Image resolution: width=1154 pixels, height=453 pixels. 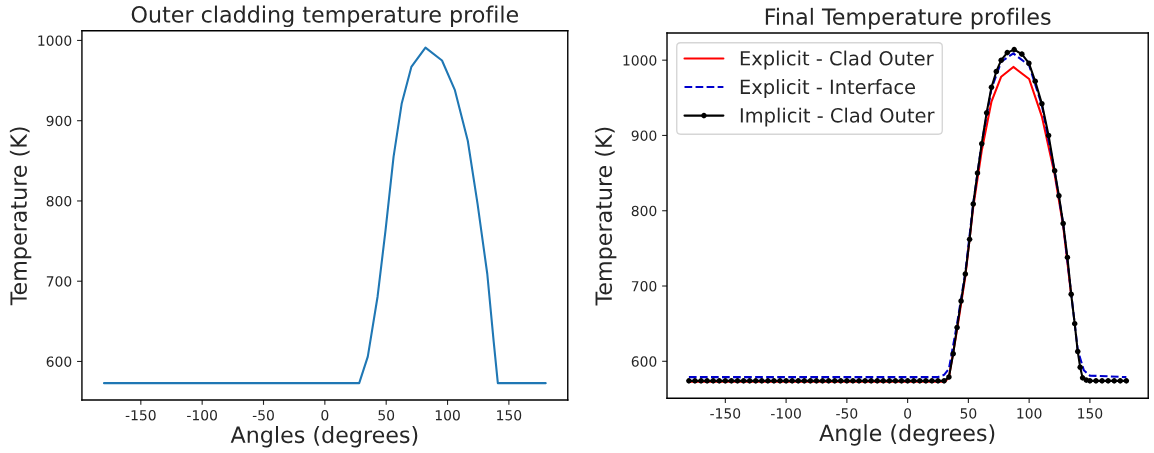 What do you see at coordinates (908, 18) in the screenshot?
I see `chart-title: Final Temperature profiles` at bounding box center [908, 18].